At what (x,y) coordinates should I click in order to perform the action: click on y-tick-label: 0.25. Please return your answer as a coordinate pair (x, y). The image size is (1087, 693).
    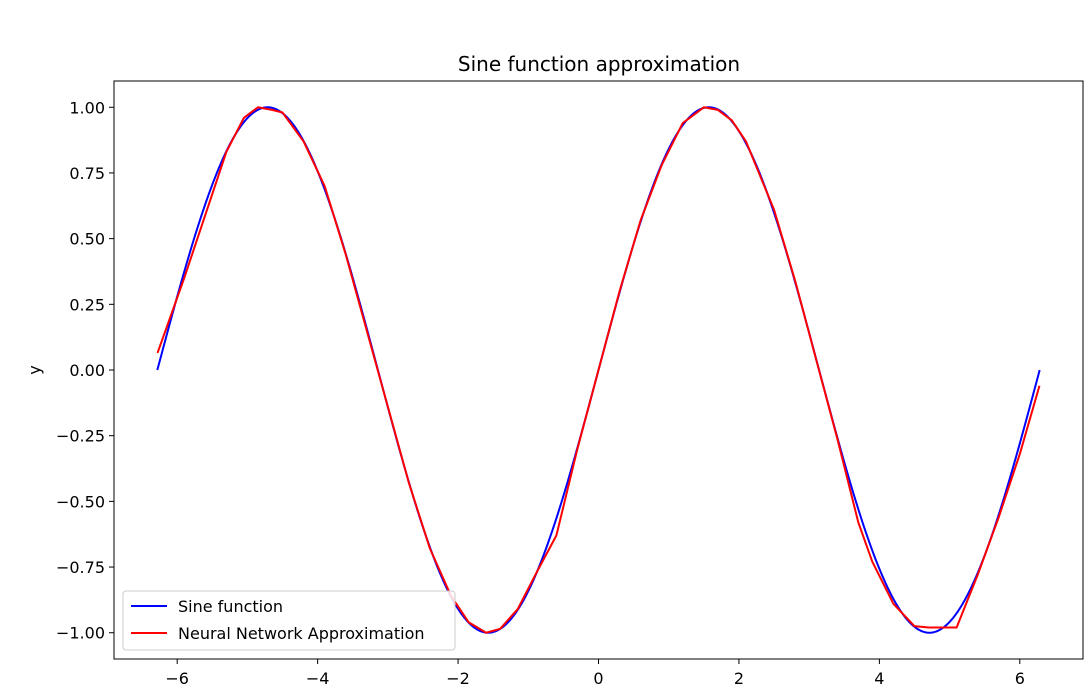
    Looking at the image, I should click on (87, 304).